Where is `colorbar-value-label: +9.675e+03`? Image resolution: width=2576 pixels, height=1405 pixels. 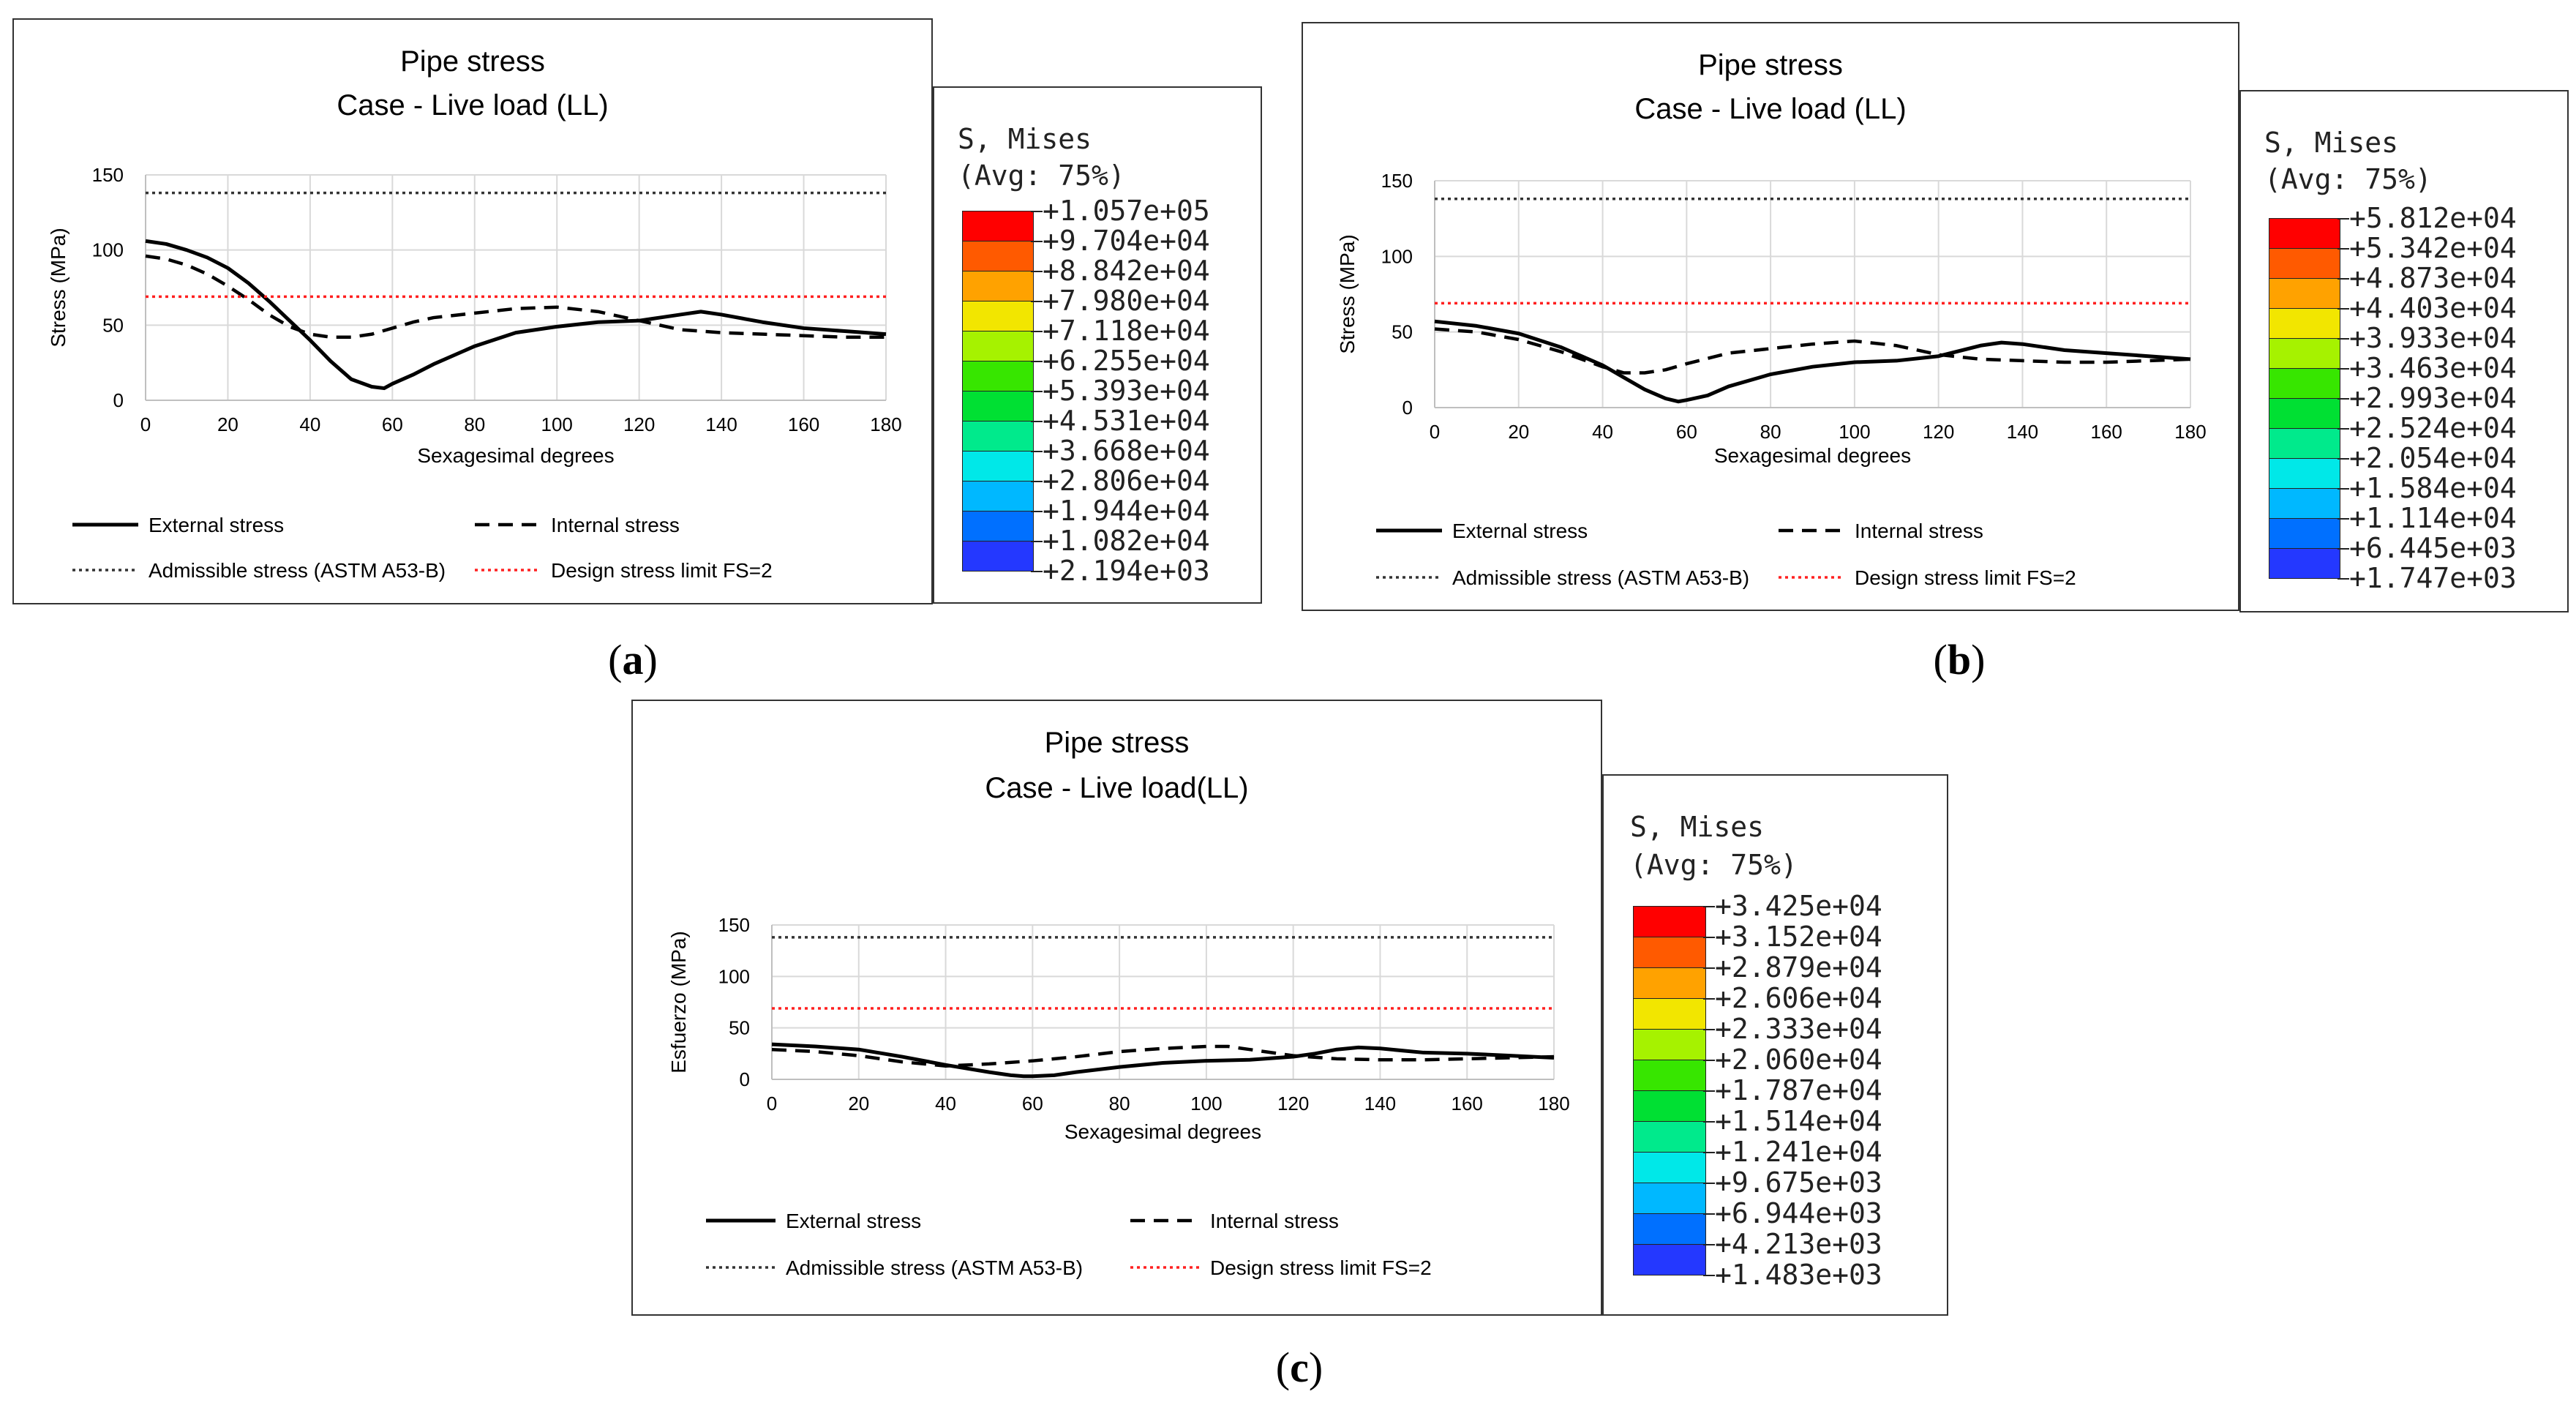 colorbar-value-label: +9.675e+03 is located at coordinates (1799, 1183).